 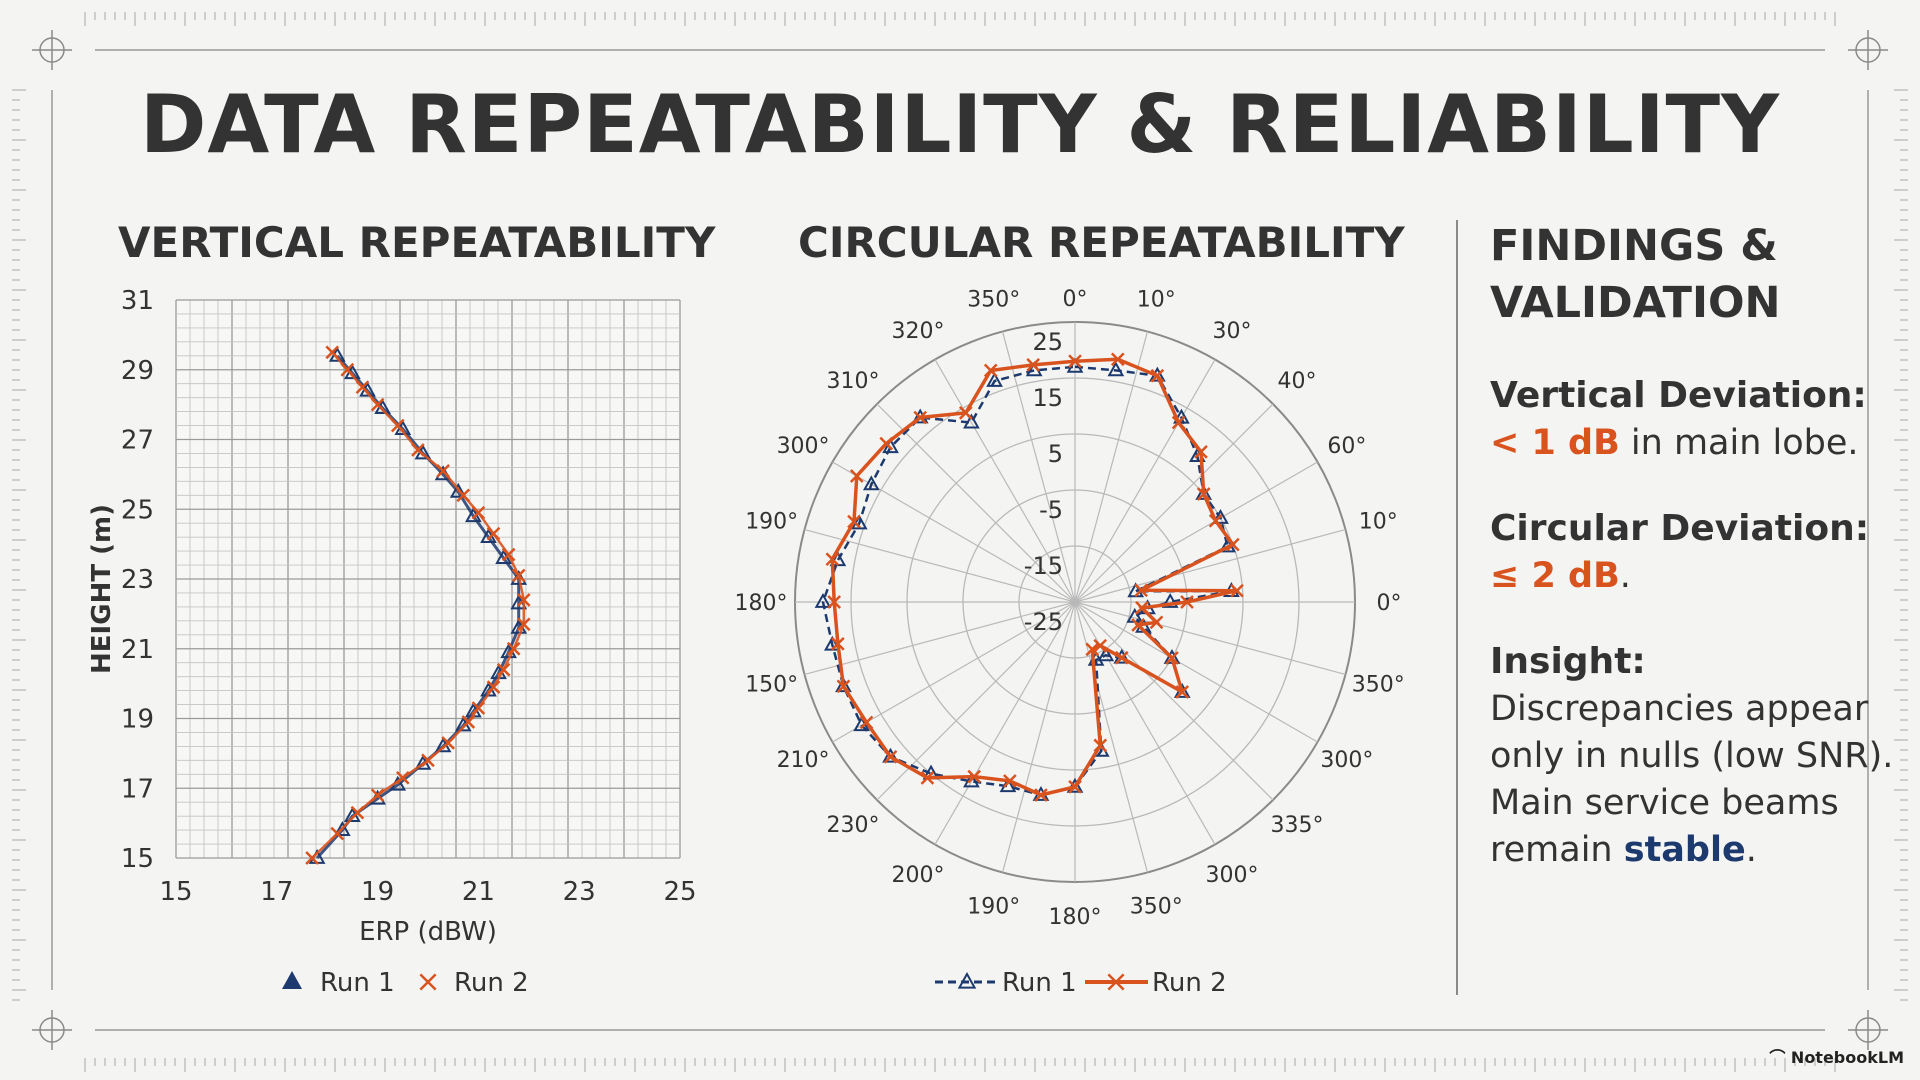 What do you see at coordinates (137, 510) in the screenshot?
I see `y-tick-label: 25` at bounding box center [137, 510].